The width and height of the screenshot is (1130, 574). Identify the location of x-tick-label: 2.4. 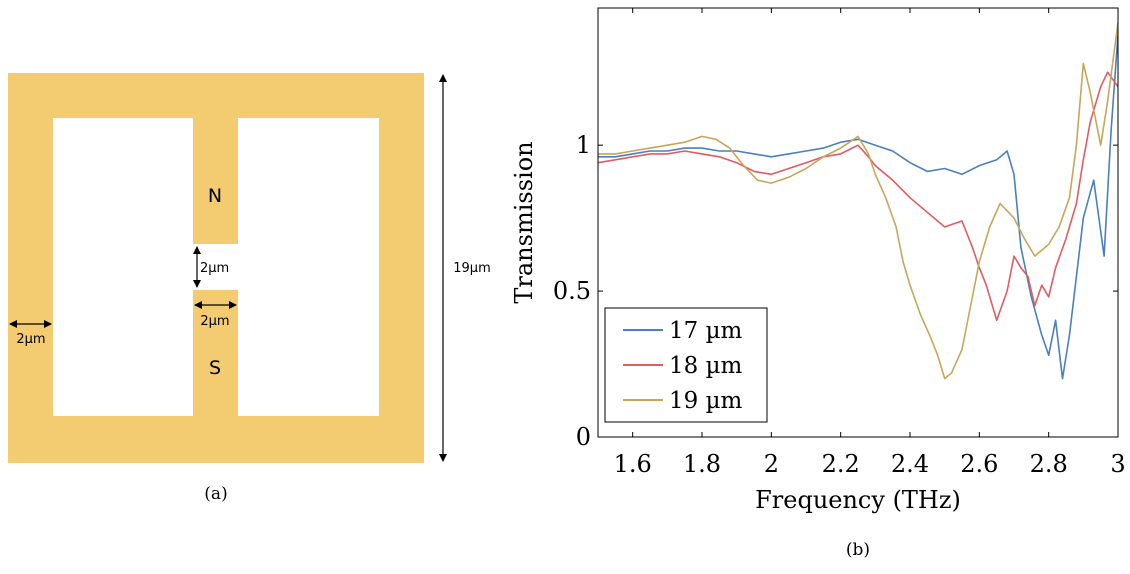
(910, 464).